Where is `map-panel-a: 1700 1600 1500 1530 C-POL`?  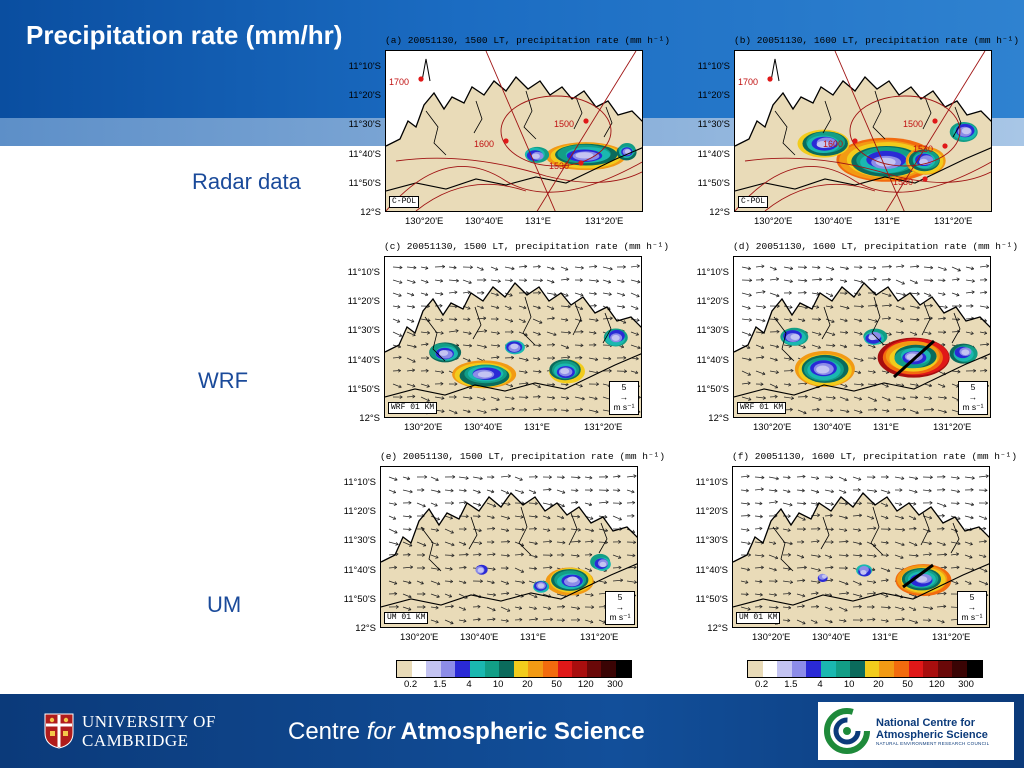 map-panel-a: 1700 1600 1500 1530 C-POL is located at coordinates (514, 131).